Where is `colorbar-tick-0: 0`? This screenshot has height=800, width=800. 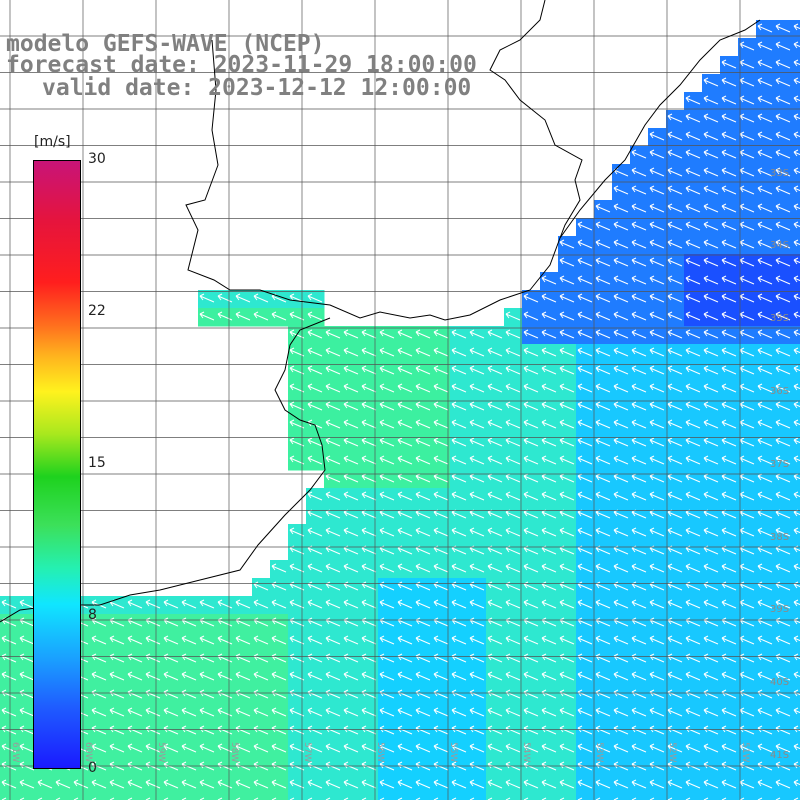
colorbar-tick-0: 0 is located at coordinates (92, 768).